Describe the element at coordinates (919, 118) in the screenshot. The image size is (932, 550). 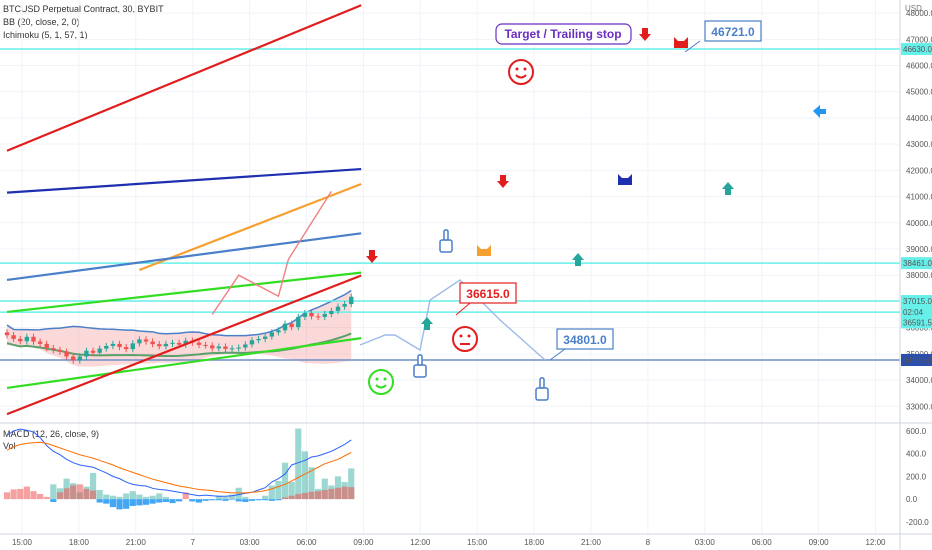
I see `price-tick-label: 44000.0` at that location.